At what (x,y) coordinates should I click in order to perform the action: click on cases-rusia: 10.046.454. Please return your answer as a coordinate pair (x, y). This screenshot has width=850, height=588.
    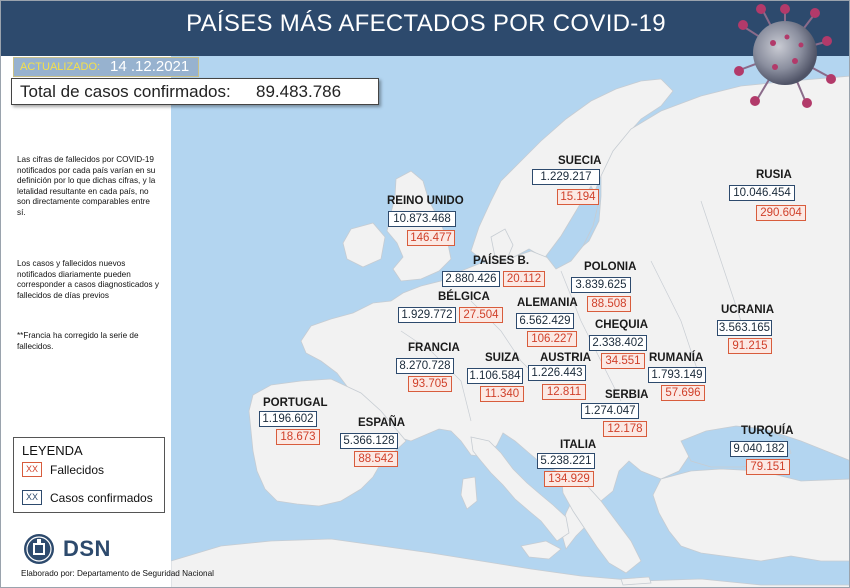
    Looking at the image, I should click on (762, 193).